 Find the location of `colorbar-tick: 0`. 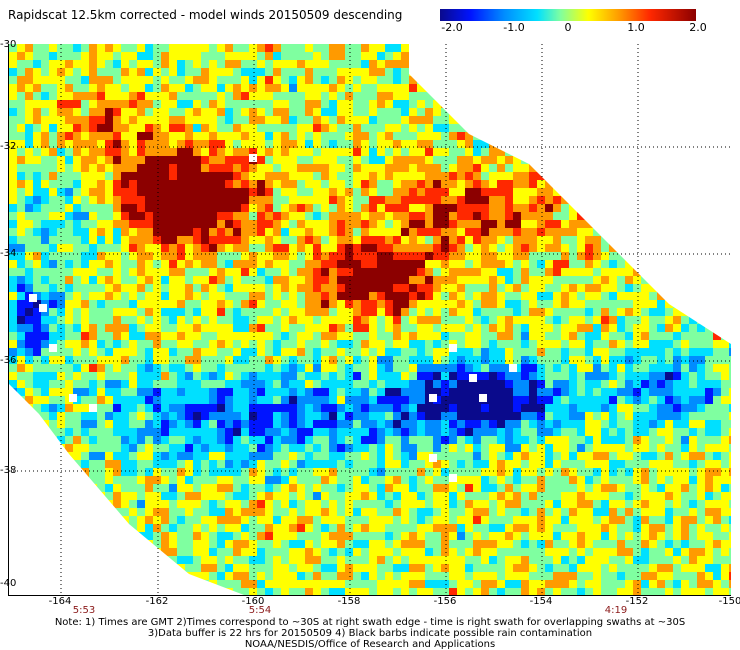

colorbar-tick: 0 is located at coordinates (568, 27).